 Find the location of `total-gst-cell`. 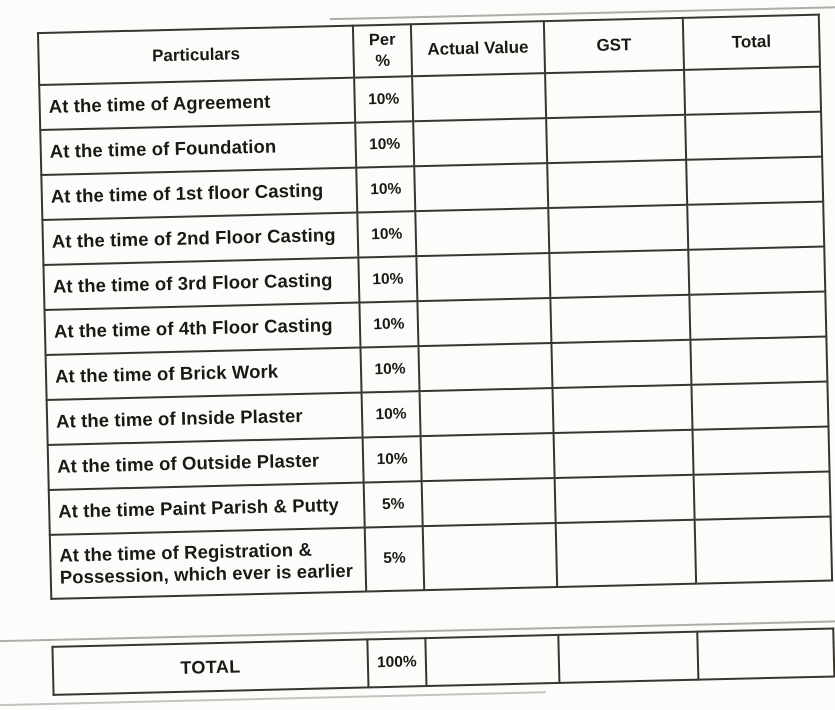

total-gst-cell is located at coordinates (628, 657).